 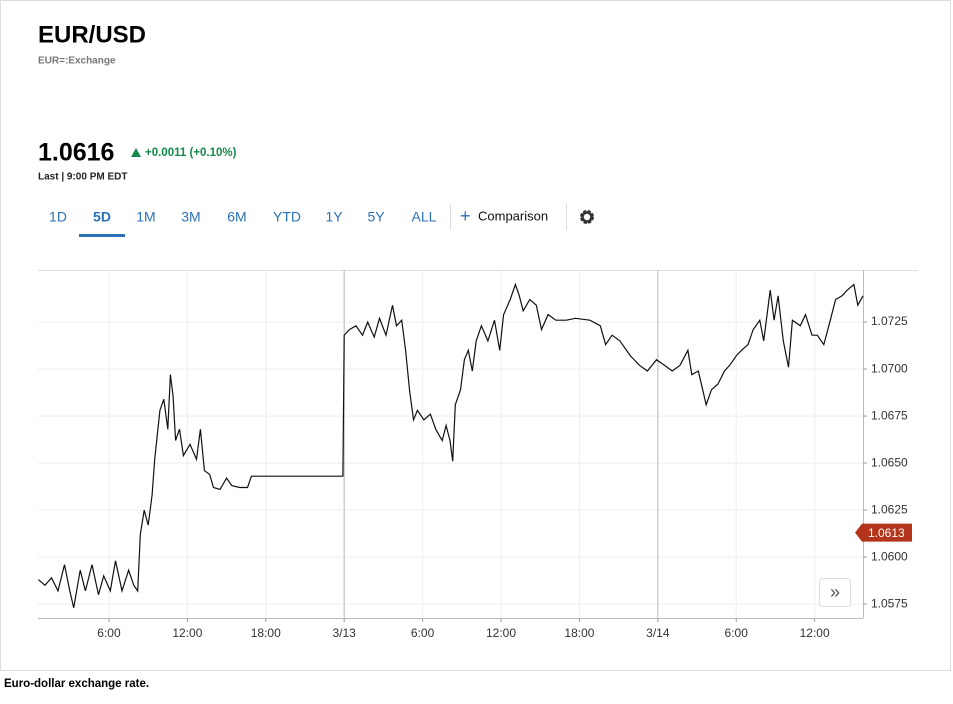 What do you see at coordinates (83, 177) in the screenshot?
I see `quote-time: Last | 9:00 PM EDT` at bounding box center [83, 177].